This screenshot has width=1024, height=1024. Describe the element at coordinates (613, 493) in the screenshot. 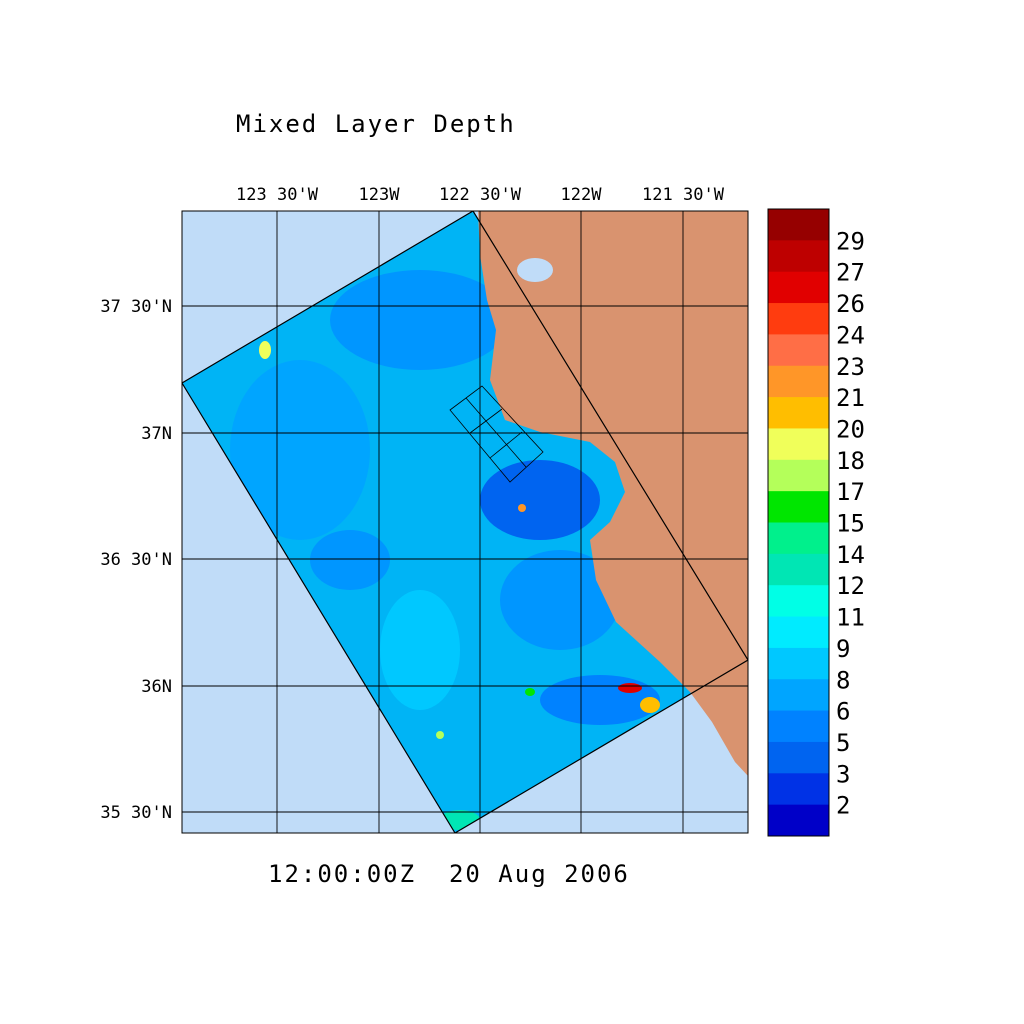

I see `land` at that location.